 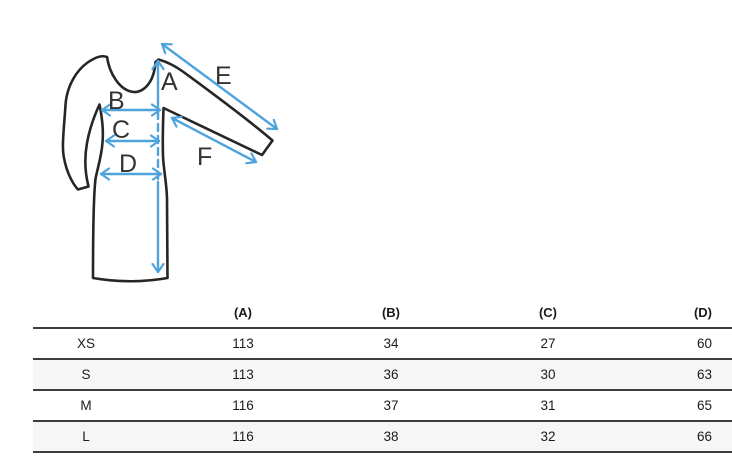 What do you see at coordinates (391, 375) in the screenshot?
I see `value-b: 36` at bounding box center [391, 375].